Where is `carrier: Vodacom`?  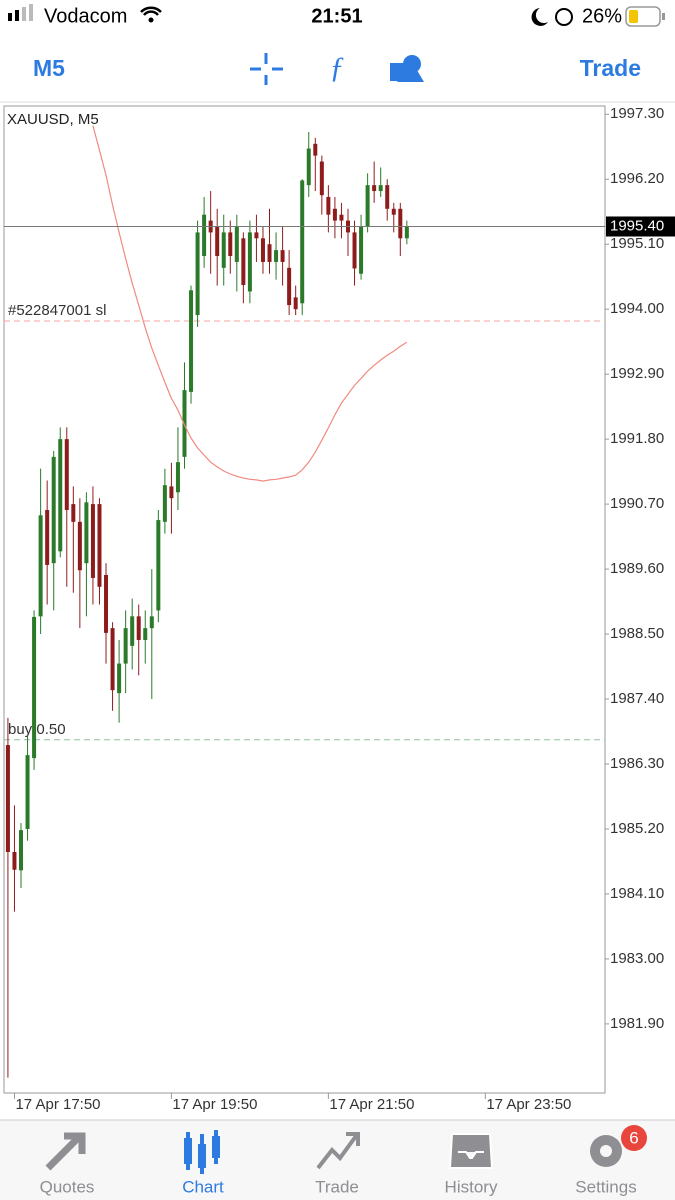
carrier: Vodacom is located at coordinates (85, 16).